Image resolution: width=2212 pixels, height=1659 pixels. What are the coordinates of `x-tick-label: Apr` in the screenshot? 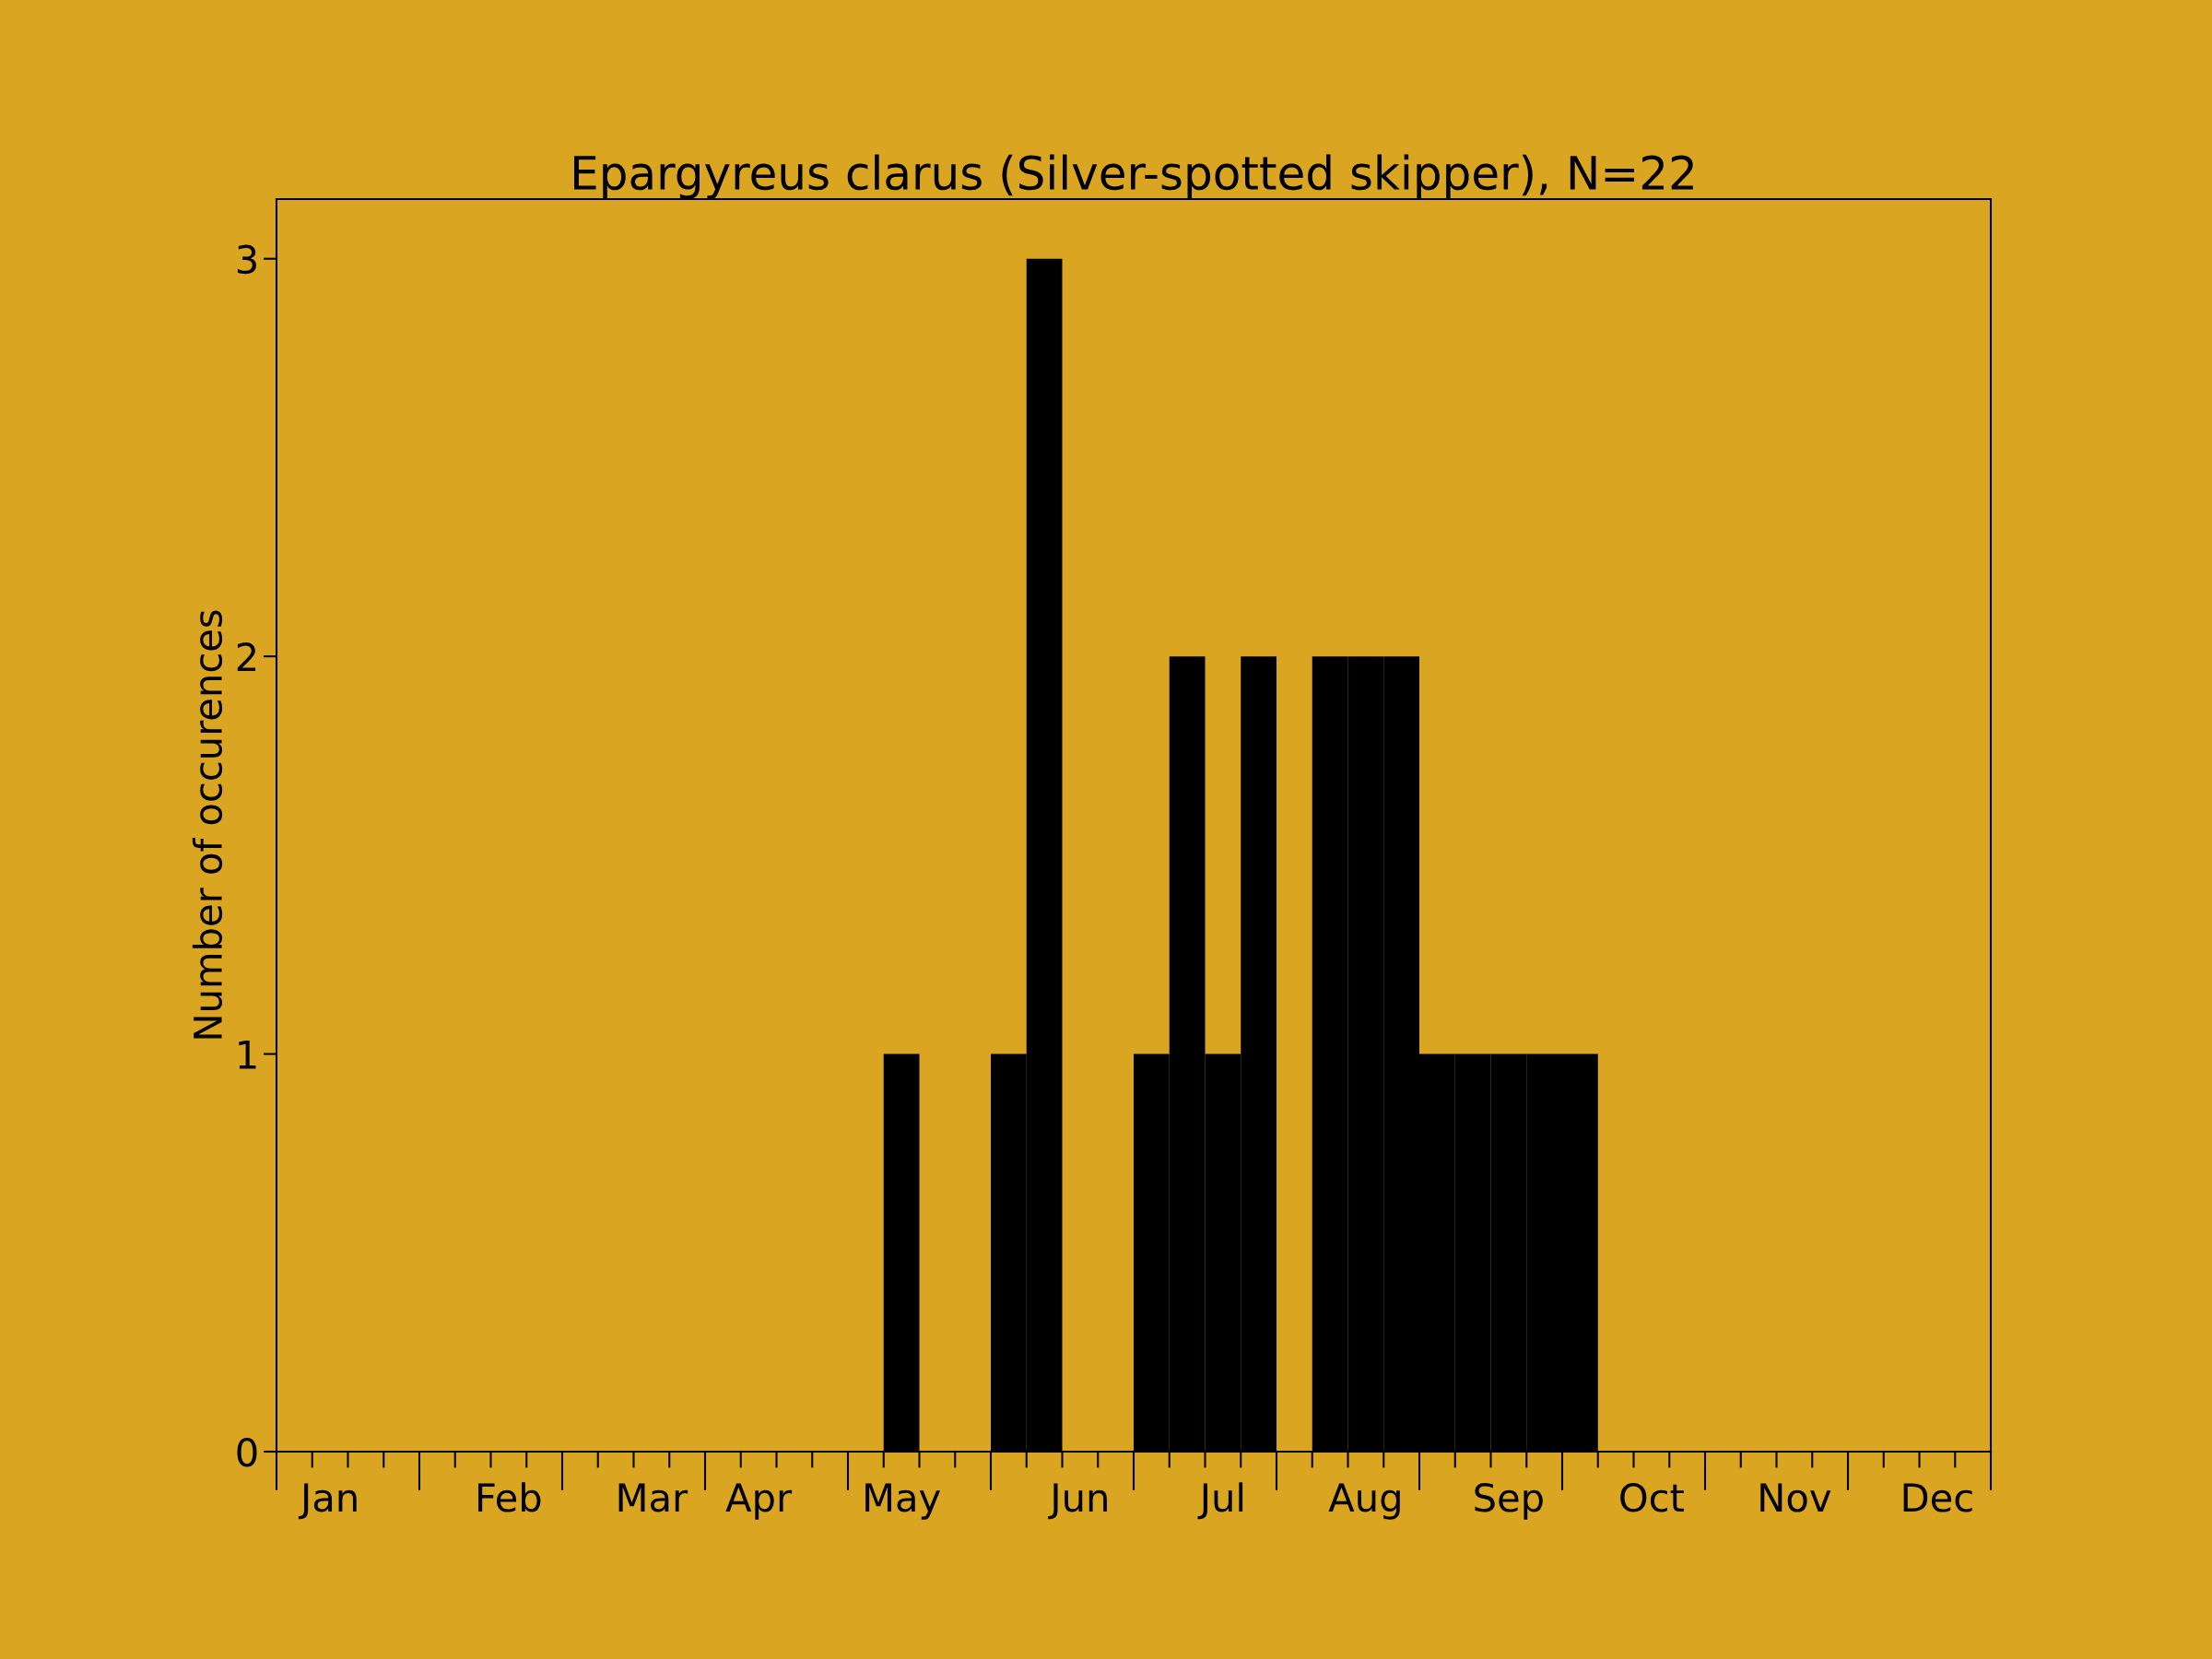 It's located at (759, 1501).